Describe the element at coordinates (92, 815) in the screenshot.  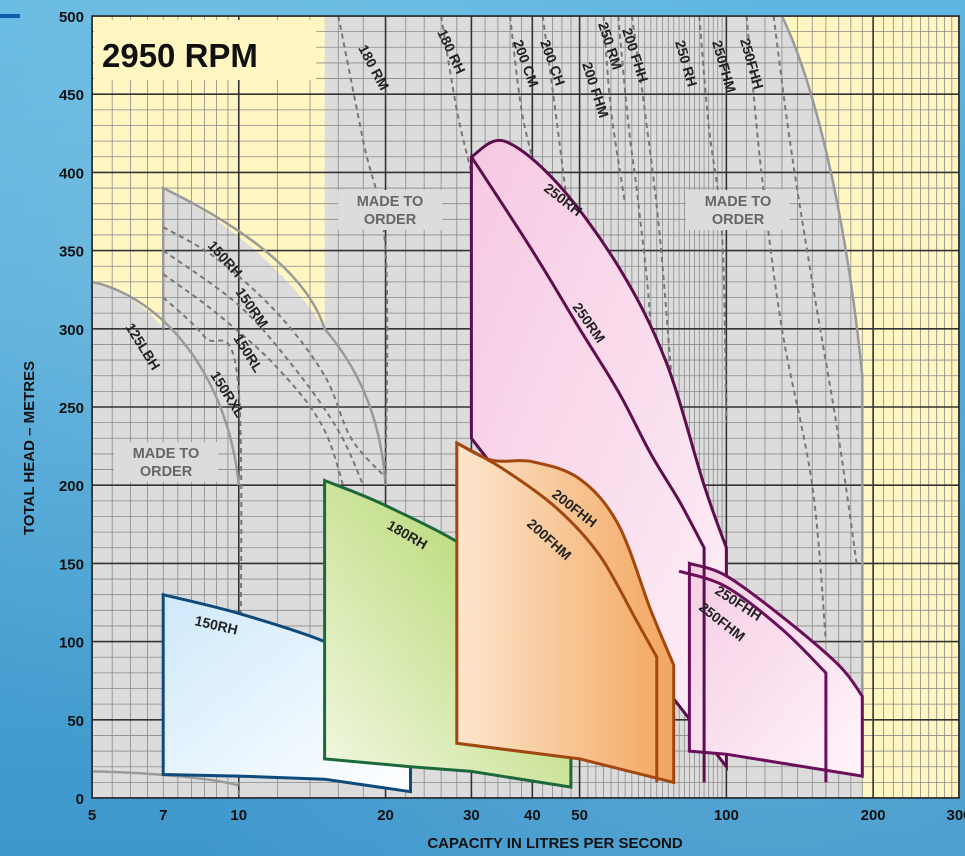
I see `x-tick-label: 5` at that location.